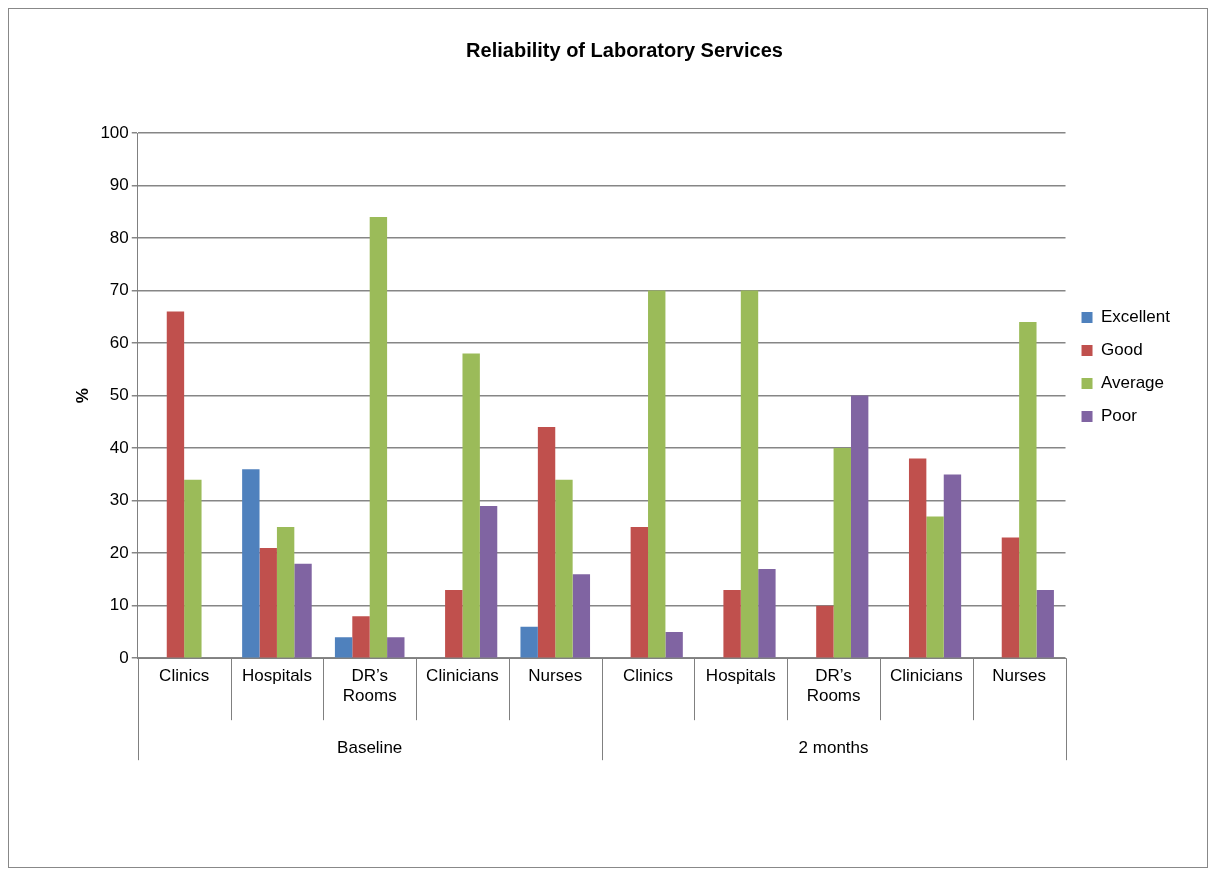 The image size is (1226, 884). What do you see at coordinates (370, 747) in the screenshot?
I see `text: Baseline` at bounding box center [370, 747].